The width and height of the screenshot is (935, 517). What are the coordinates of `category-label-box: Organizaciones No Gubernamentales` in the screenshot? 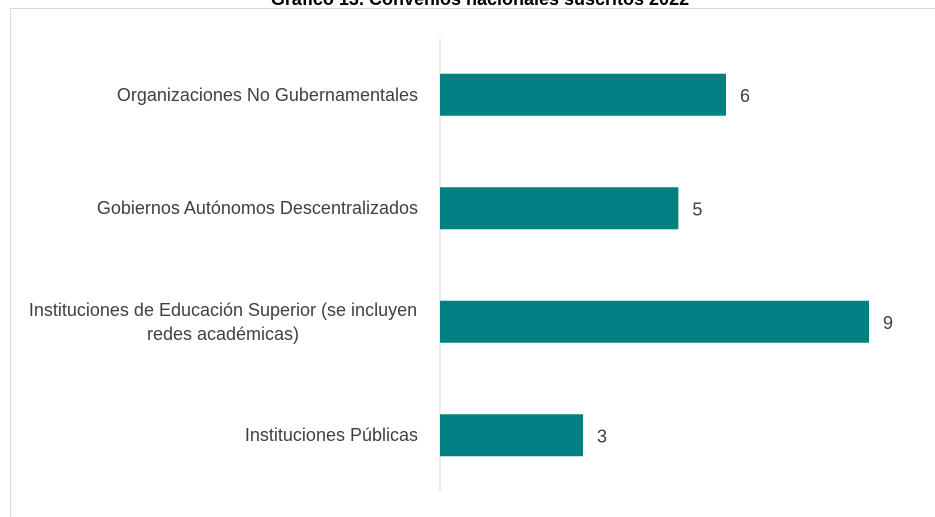 It's located at (219, 95).